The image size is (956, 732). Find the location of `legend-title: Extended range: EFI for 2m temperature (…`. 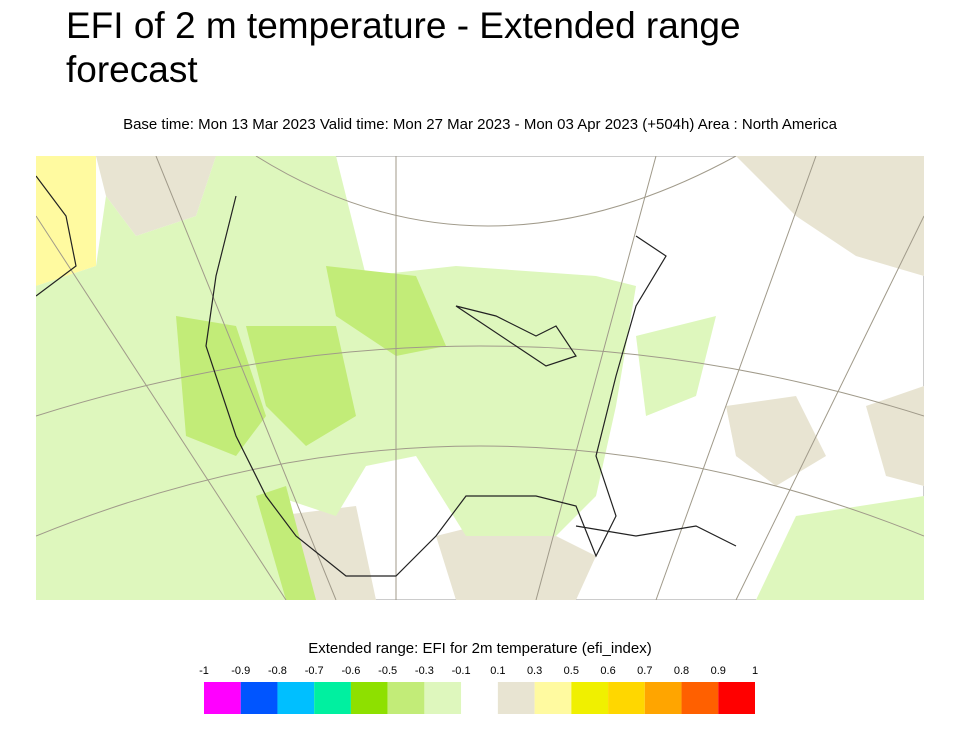

legend-title: Extended range: EFI for 2m temperature (… is located at coordinates (480, 648).